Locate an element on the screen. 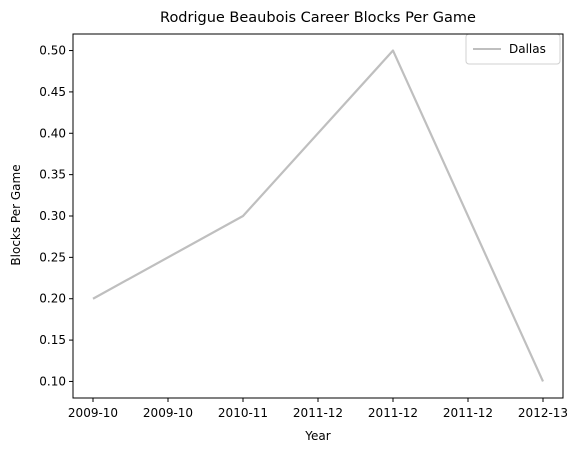  y-tick-label: 0.35 is located at coordinates (52, 175).